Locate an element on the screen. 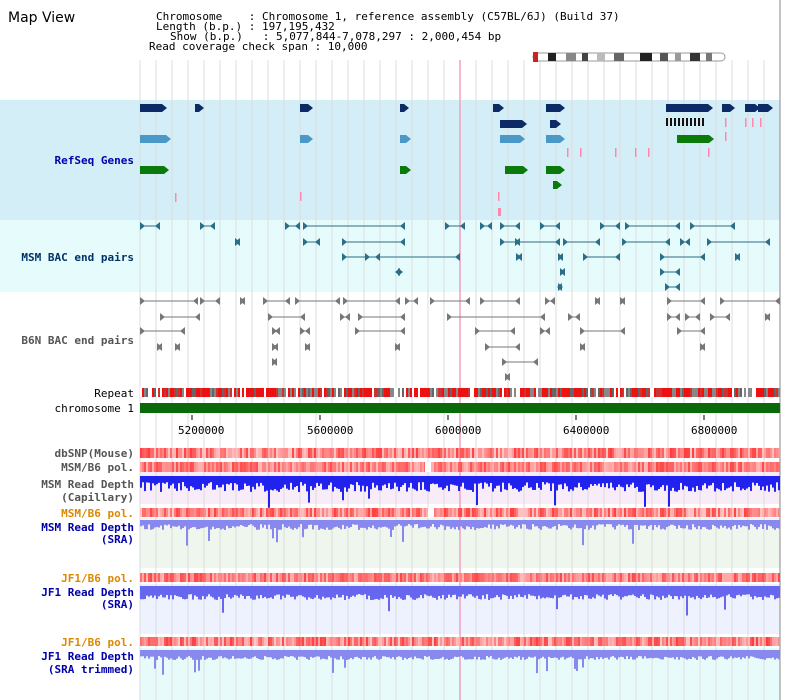  track-label-b6n-bac: B6N BAC end pairs is located at coordinates (77, 340).